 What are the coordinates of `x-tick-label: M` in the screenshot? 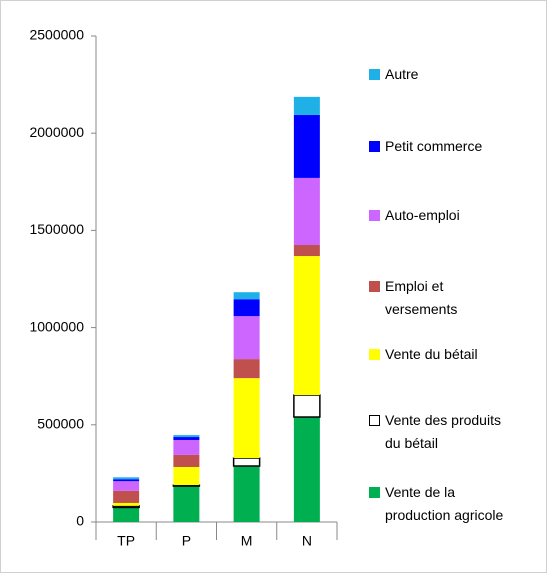 It's located at (247, 541).